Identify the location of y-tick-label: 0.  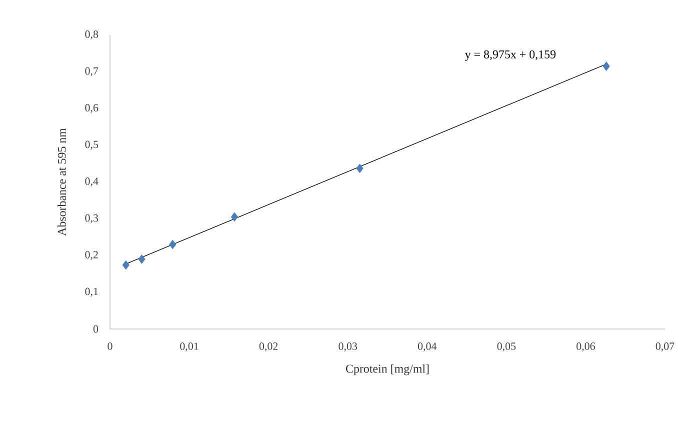
(95, 329).